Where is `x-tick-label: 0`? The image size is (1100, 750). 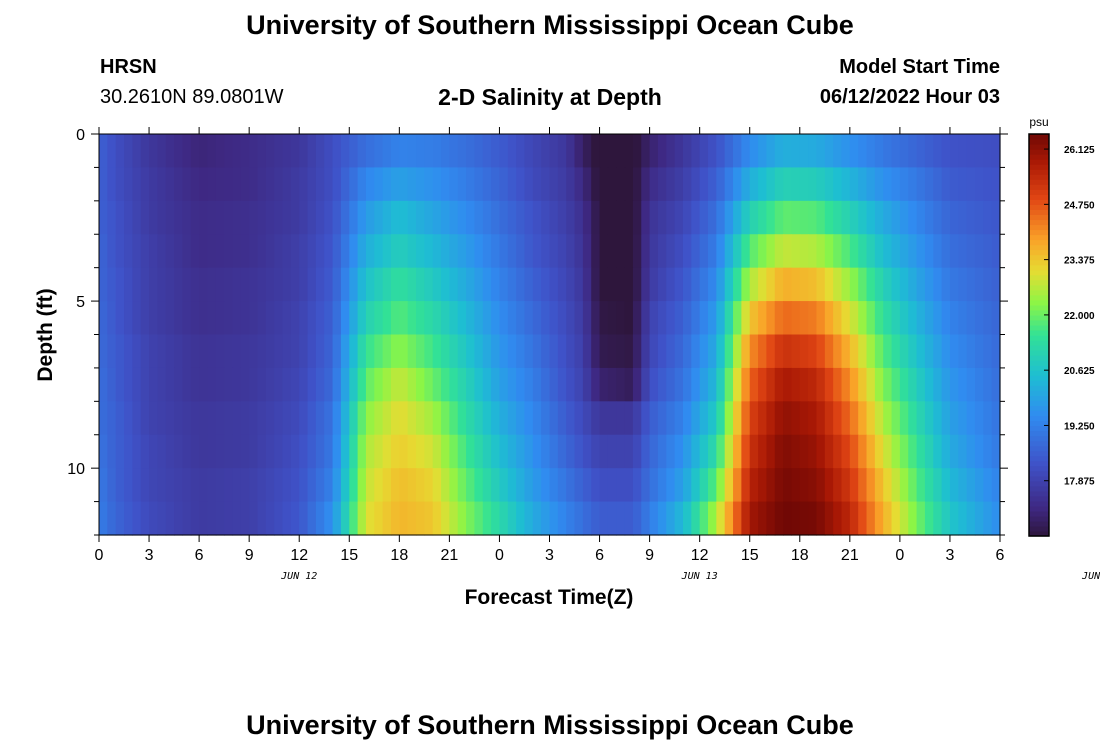
x-tick-label: 0 is located at coordinates (499, 555).